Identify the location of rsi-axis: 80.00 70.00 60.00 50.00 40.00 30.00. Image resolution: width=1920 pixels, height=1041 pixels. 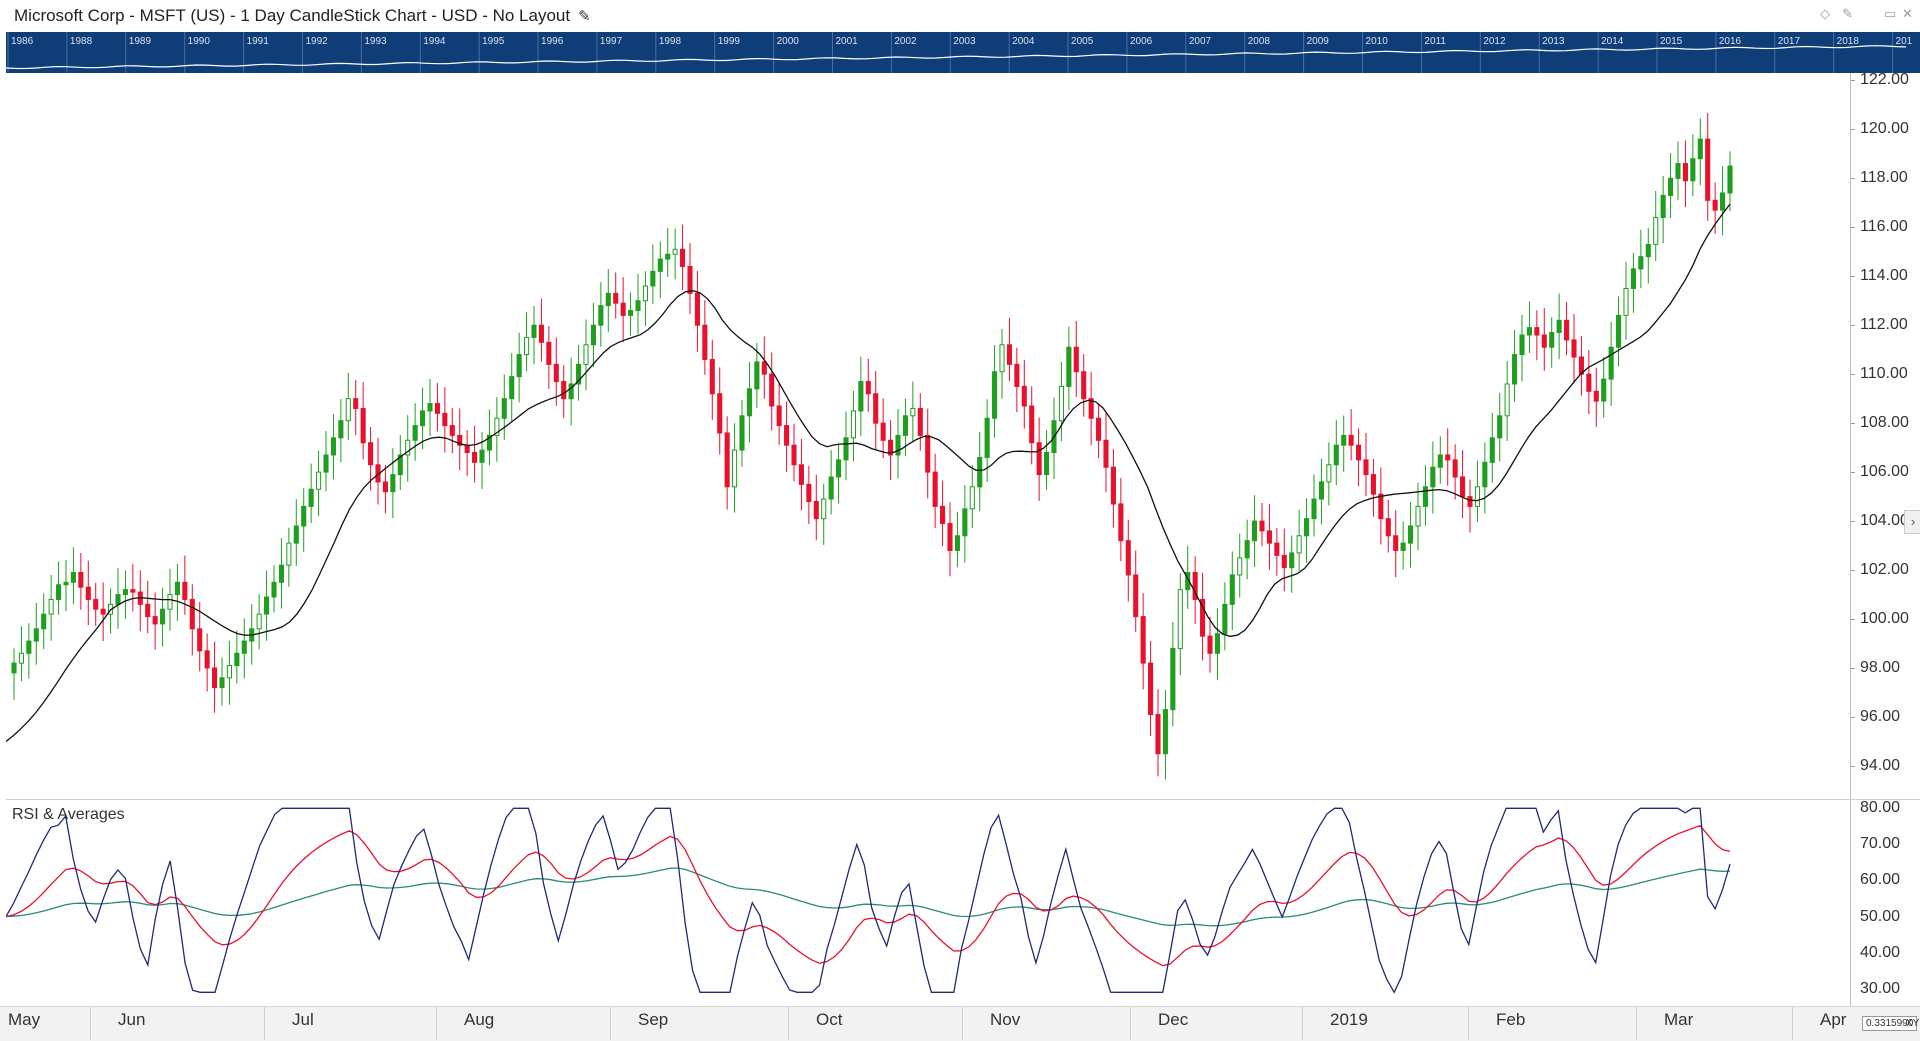
(1885, 902).